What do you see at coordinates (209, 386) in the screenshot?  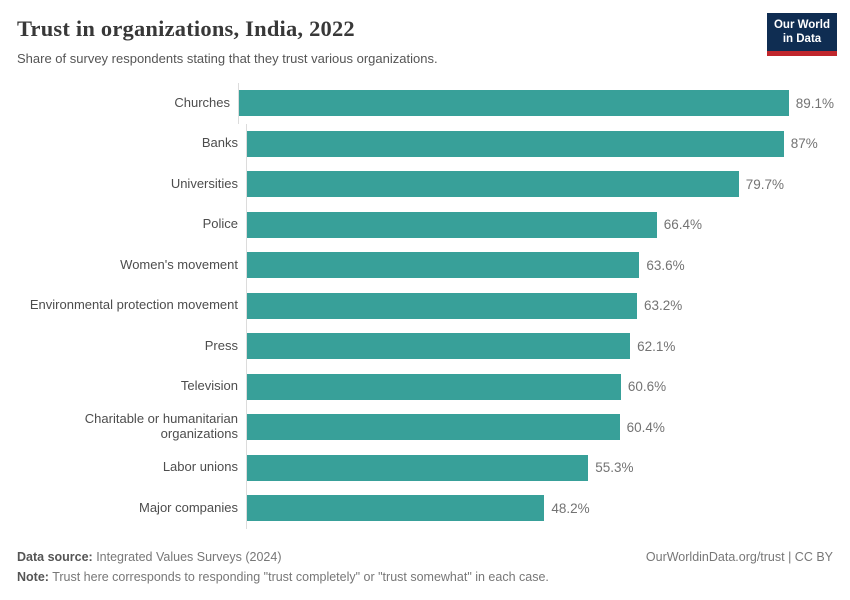 I see `category-label: Television` at bounding box center [209, 386].